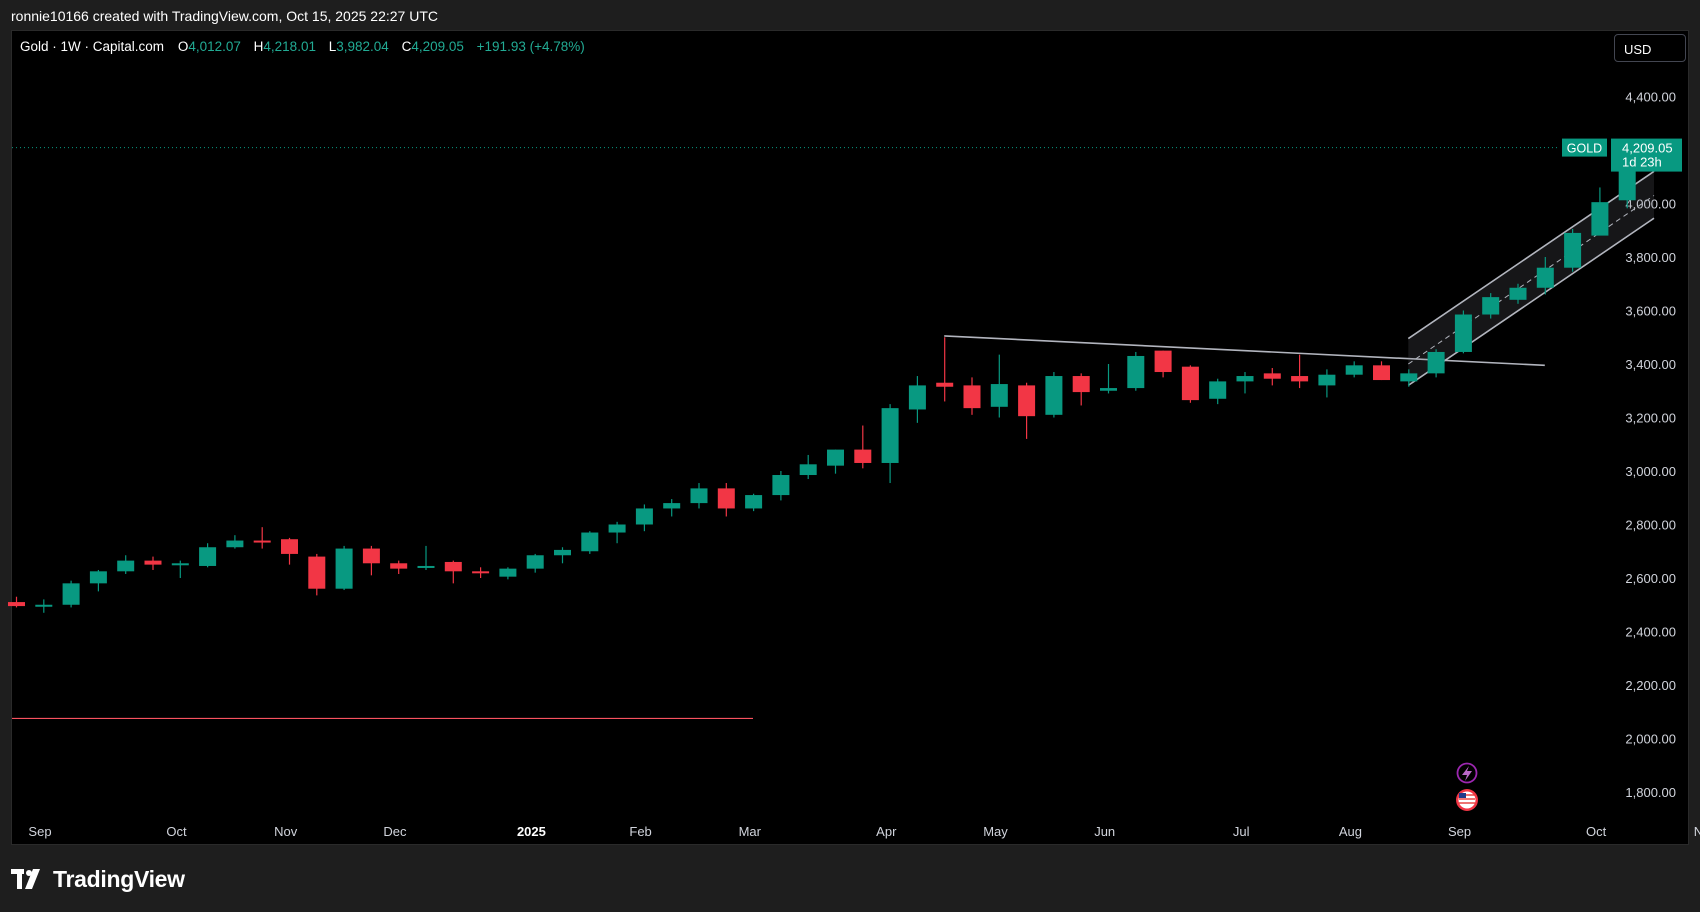 The image size is (1700, 912). Describe the element at coordinates (1650, 257) in the screenshot. I see `y-axis-tick-label: 3,800.00` at that location.